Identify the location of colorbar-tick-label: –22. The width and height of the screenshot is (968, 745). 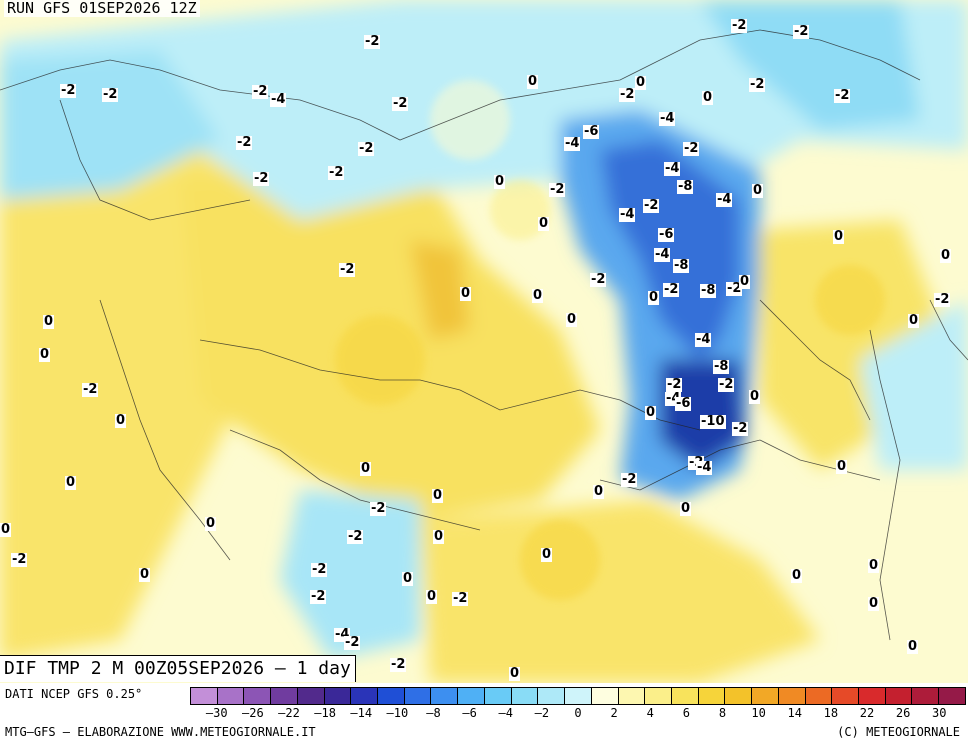
(289, 713).